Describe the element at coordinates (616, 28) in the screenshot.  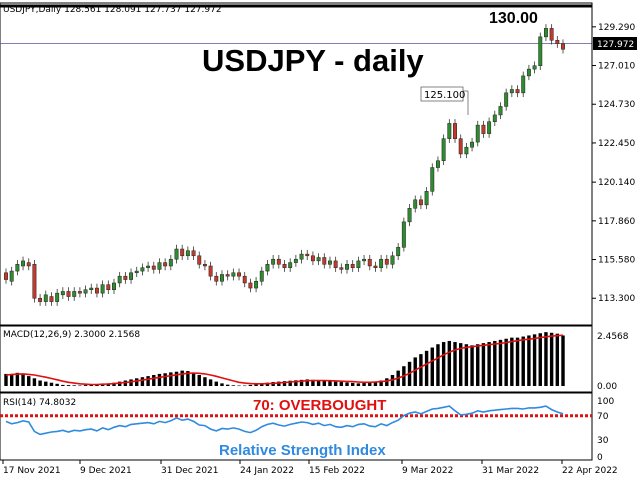
I see `price-tick-label: 129.290` at that location.